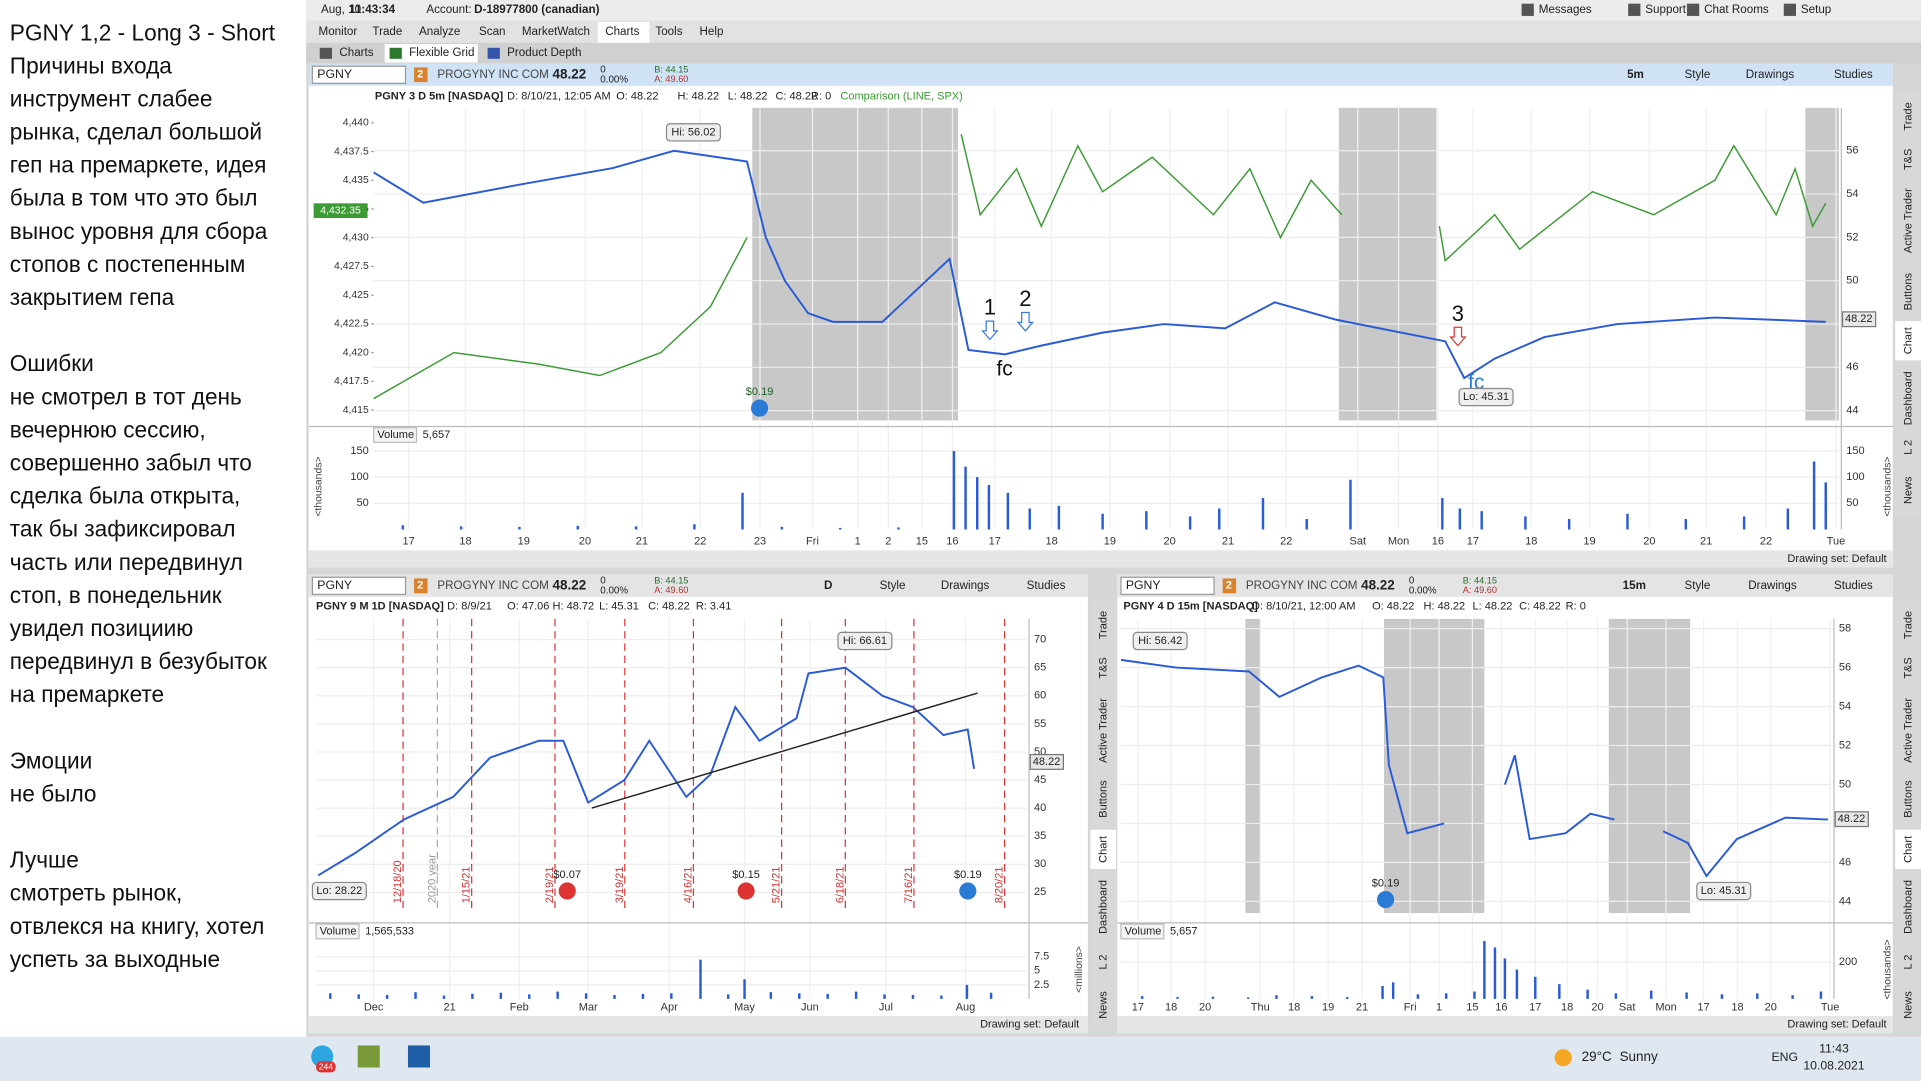  What do you see at coordinates (1100, 559) in the screenshot?
I see `chart-footer` at bounding box center [1100, 559].